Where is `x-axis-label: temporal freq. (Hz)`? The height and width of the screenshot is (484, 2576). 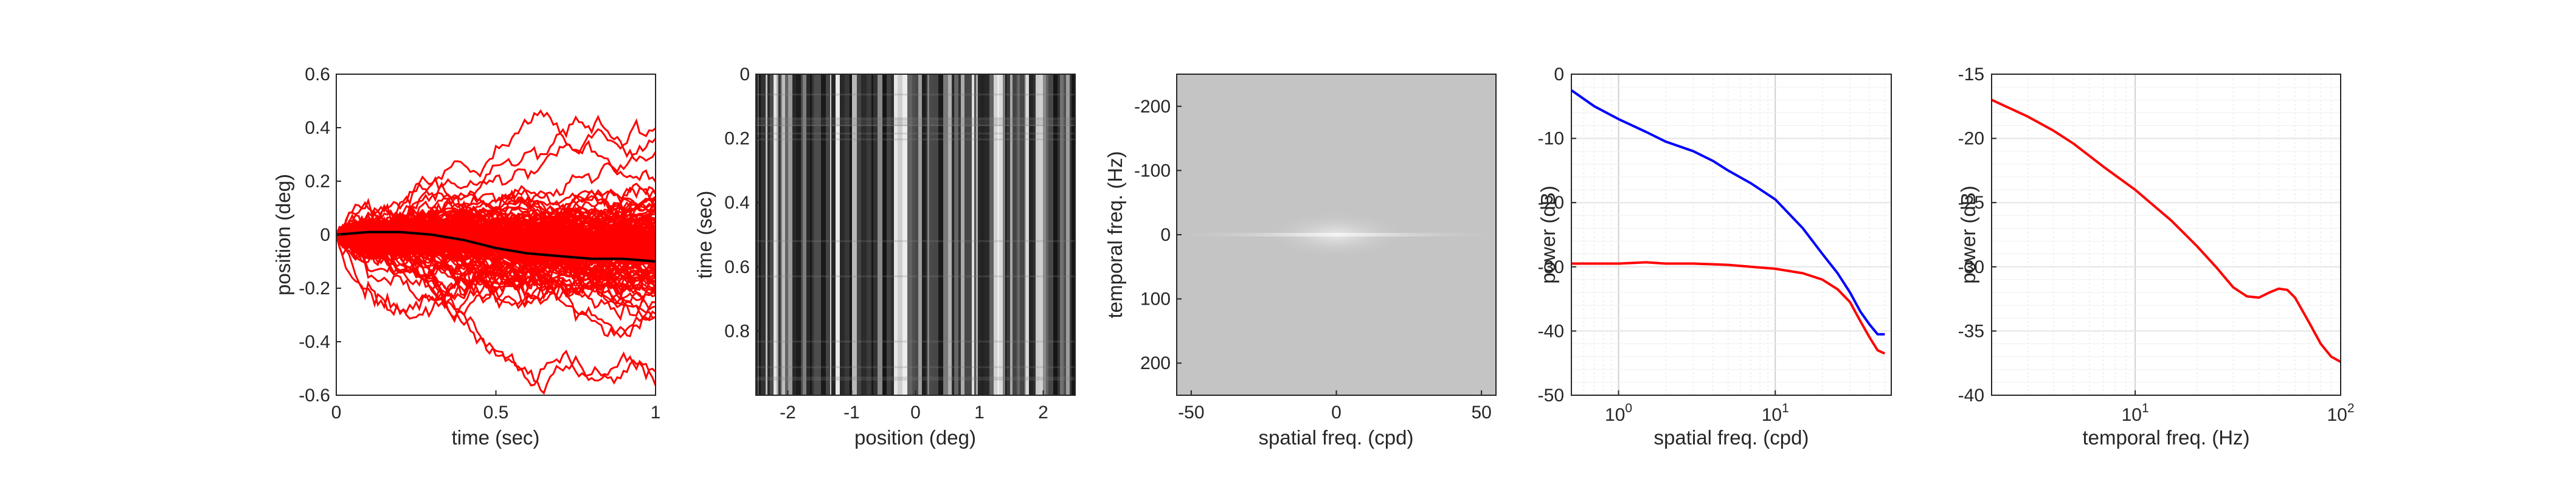
x-axis-label: temporal freq. (Hz) is located at coordinates (2165, 437).